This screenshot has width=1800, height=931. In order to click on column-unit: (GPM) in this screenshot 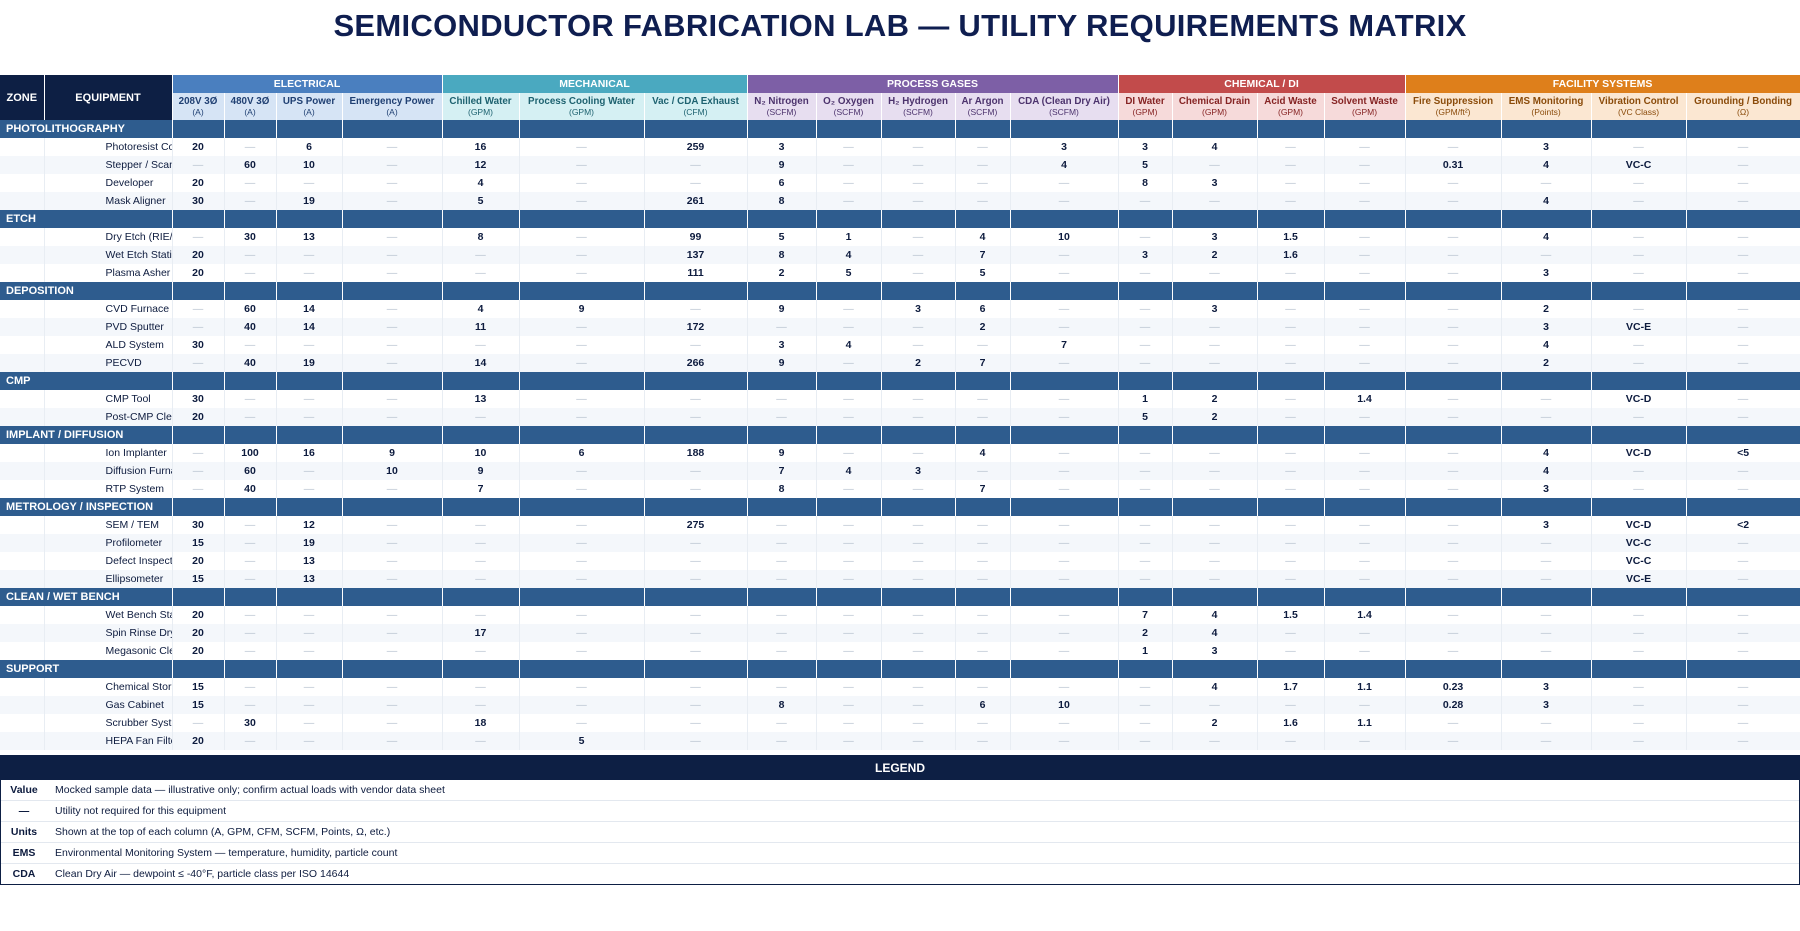, I will do `click(480, 111)`.